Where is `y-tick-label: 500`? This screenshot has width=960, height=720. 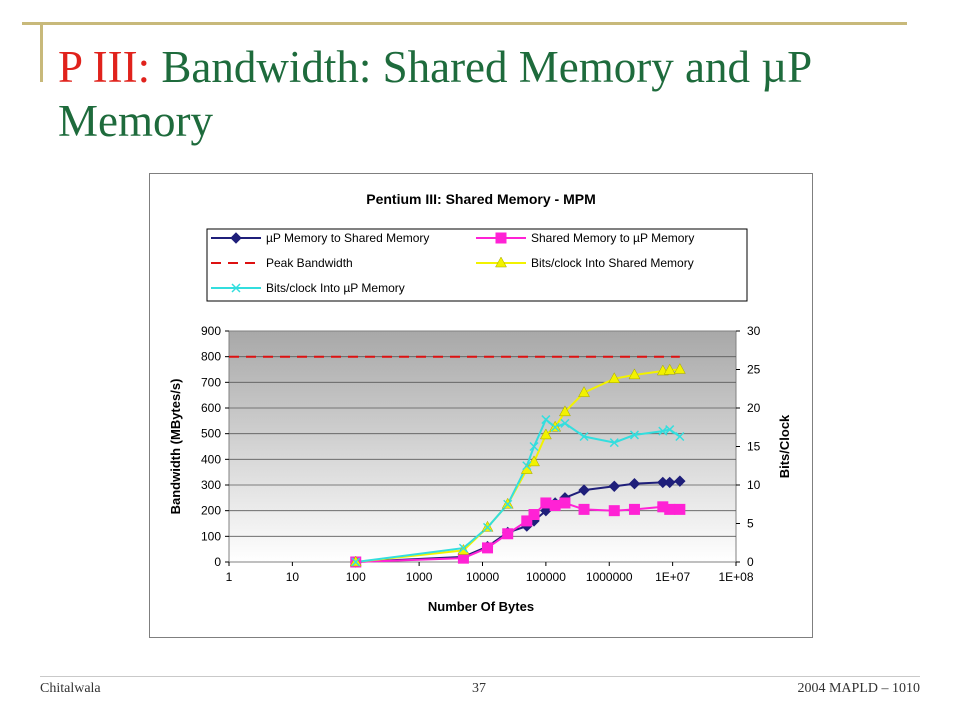
y-tick-label: 500 is located at coordinates (211, 434).